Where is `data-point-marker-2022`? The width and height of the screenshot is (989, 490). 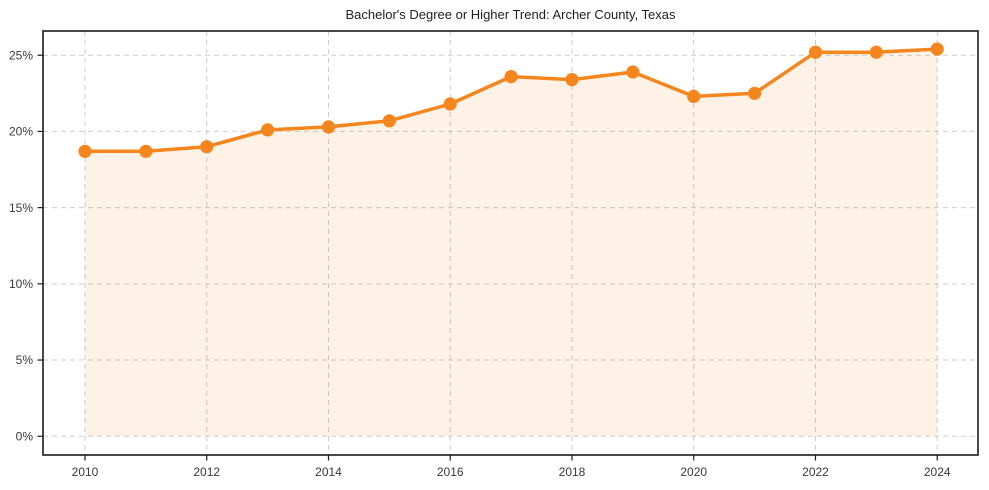
data-point-marker-2022 is located at coordinates (815, 52).